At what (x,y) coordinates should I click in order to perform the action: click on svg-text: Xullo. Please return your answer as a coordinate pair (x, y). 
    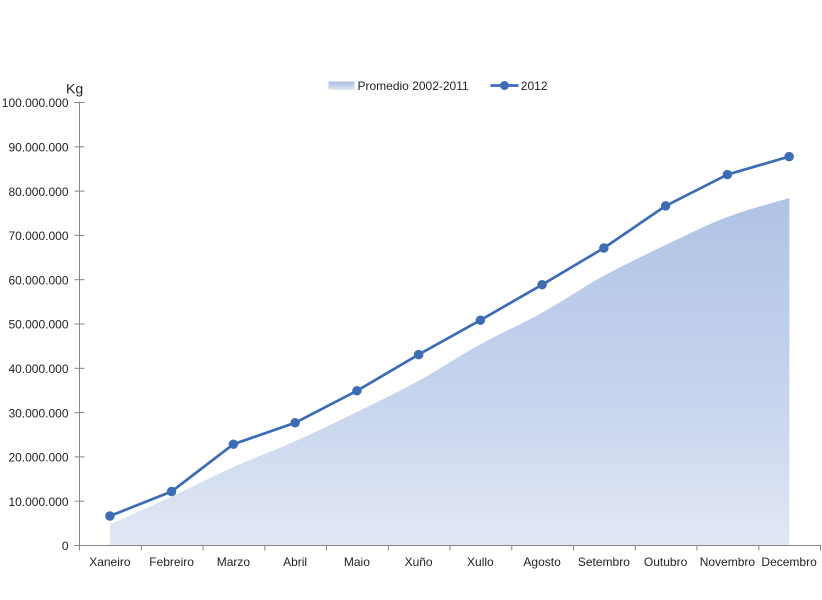
    Looking at the image, I should click on (480, 562).